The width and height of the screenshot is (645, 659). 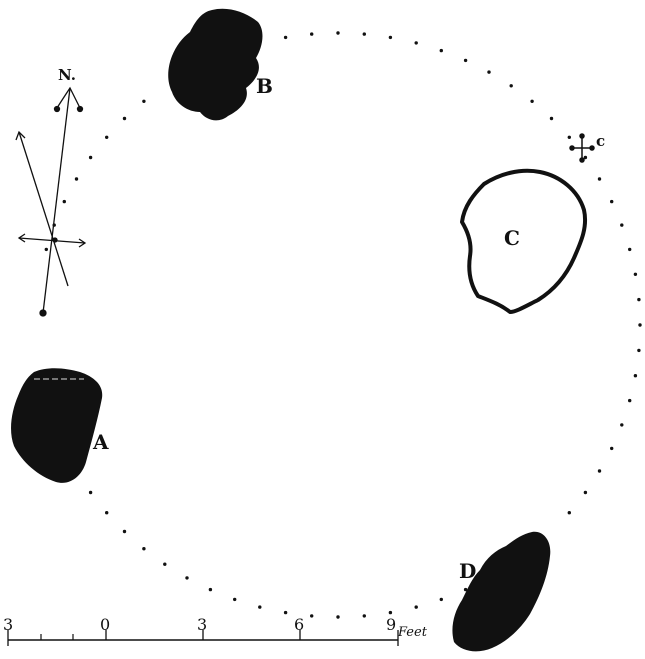 What do you see at coordinates (299, 624) in the screenshot?
I see `scale-label-6: 6` at bounding box center [299, 624].